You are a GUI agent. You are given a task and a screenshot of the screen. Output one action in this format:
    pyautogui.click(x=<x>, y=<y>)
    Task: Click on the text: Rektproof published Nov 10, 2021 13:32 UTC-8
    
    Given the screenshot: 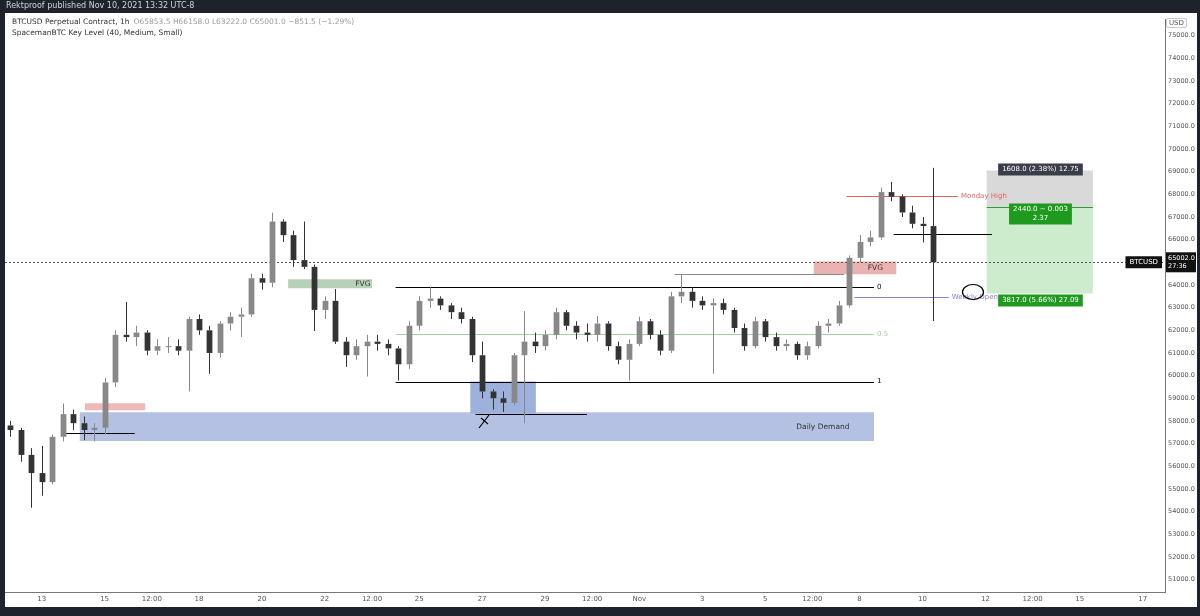 What is the action you would take?
    pyautogui.click(x=100, y=5)
    